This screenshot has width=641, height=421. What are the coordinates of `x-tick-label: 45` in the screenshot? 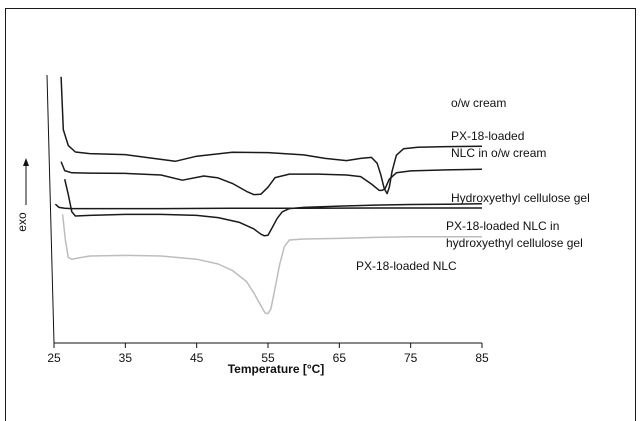 It's located at (197, 358).